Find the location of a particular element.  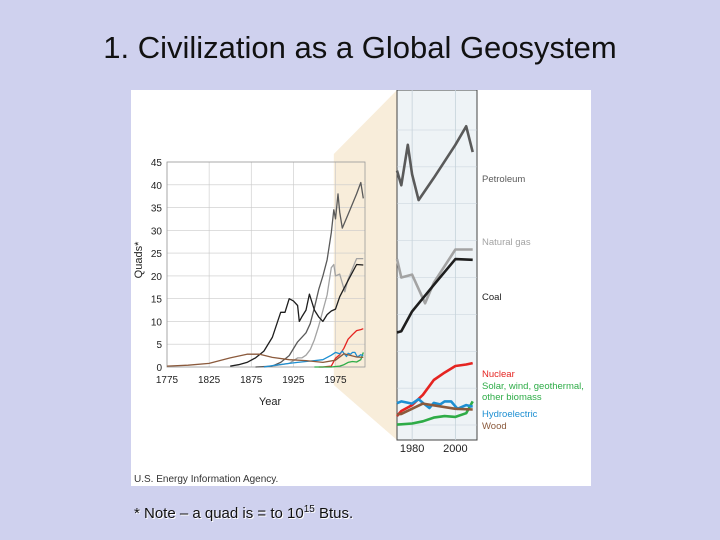

zoom-grid is located at coordinates (437, 265).